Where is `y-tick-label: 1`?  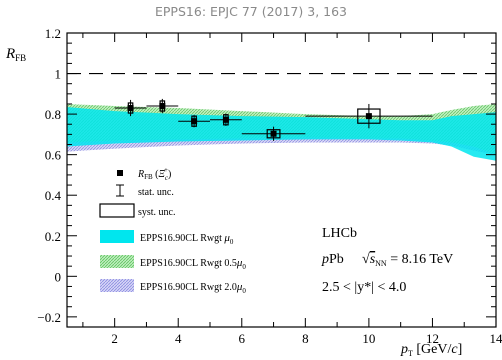 y-tick-label: 1 is located at coordinates (58, 74).